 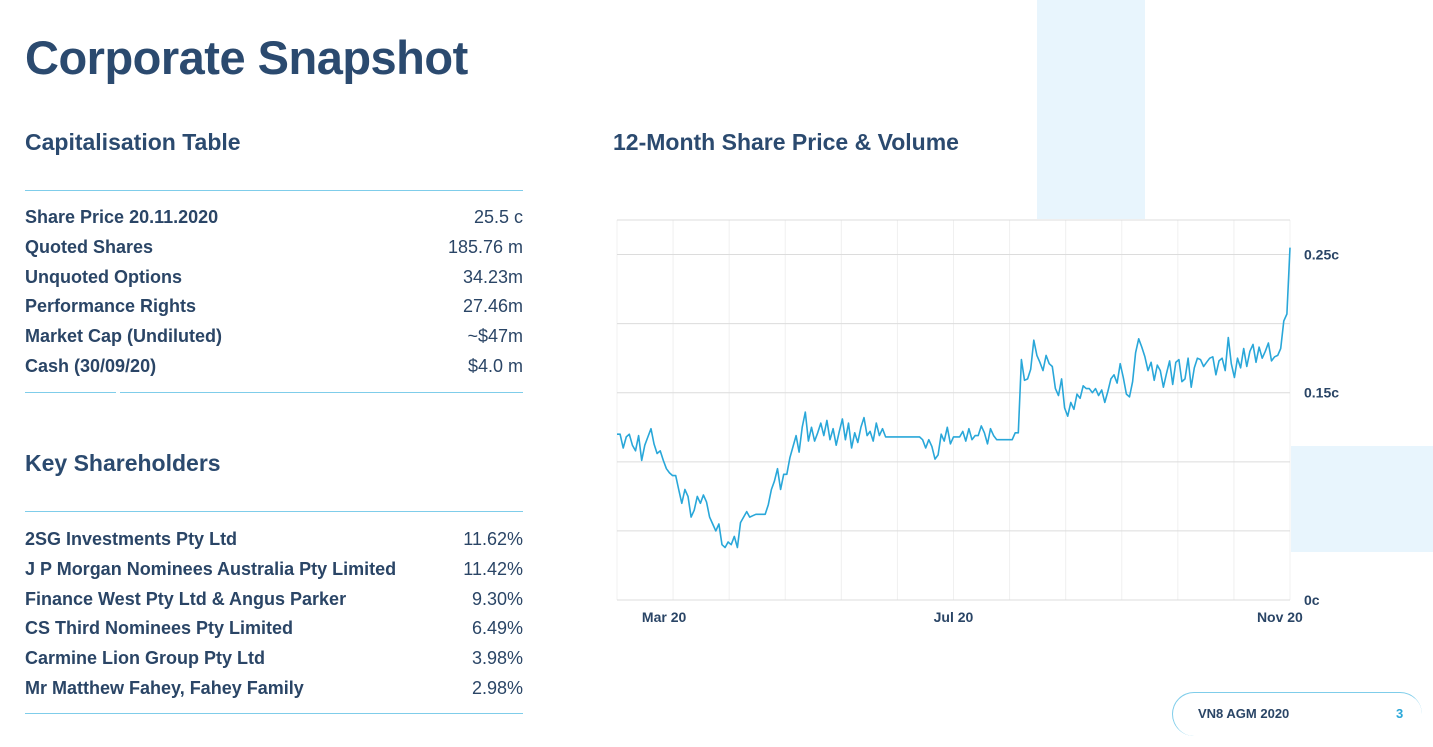 What do you see at coordinates (495, 336) in the screenshot?
I see `row-value: ~$47m` at bounding box center [495, 336].